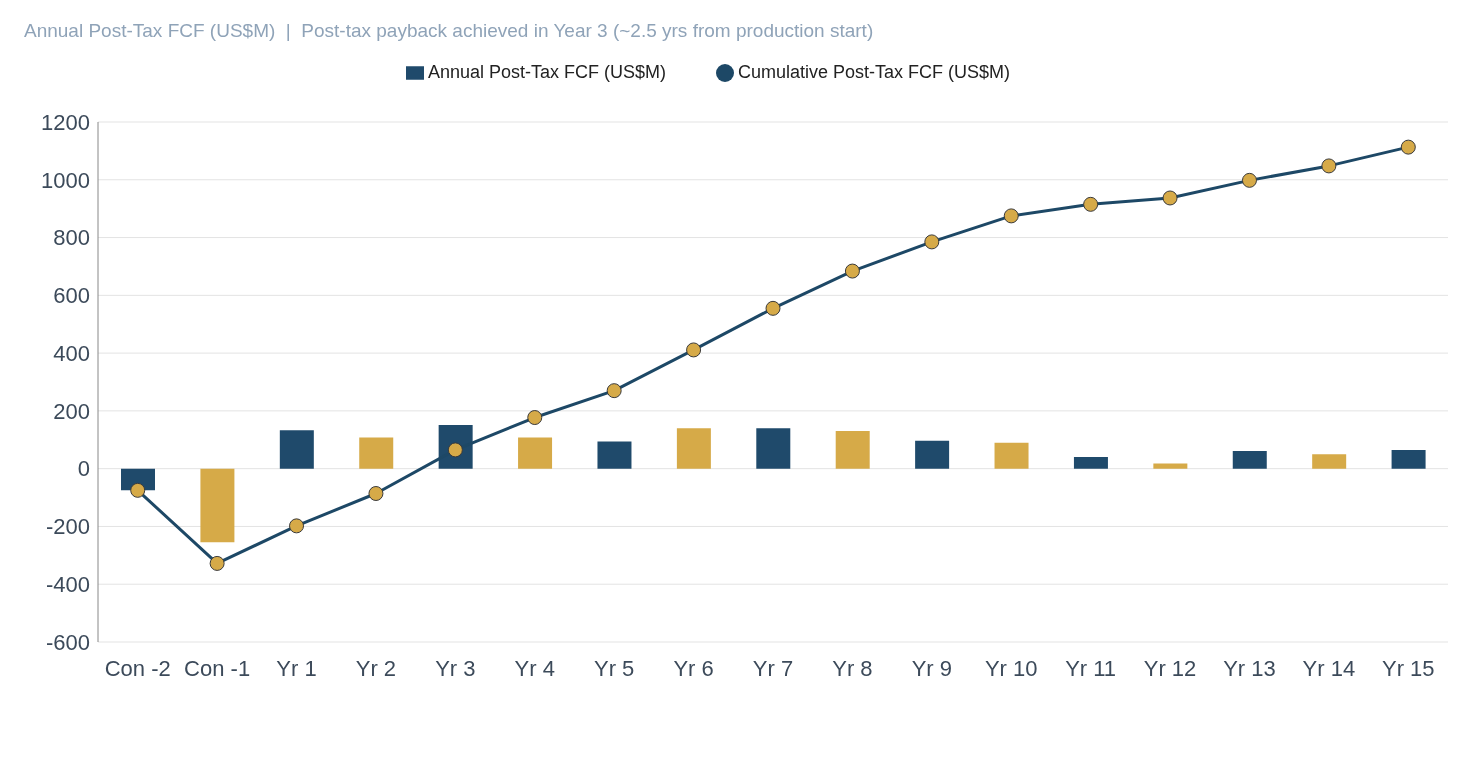 This screenshot has width=1483, height=777. What do you see at coordinates (67, 642) in the screenshot?
I see `y-tick-label: -600` at bounding box center [67, 642].